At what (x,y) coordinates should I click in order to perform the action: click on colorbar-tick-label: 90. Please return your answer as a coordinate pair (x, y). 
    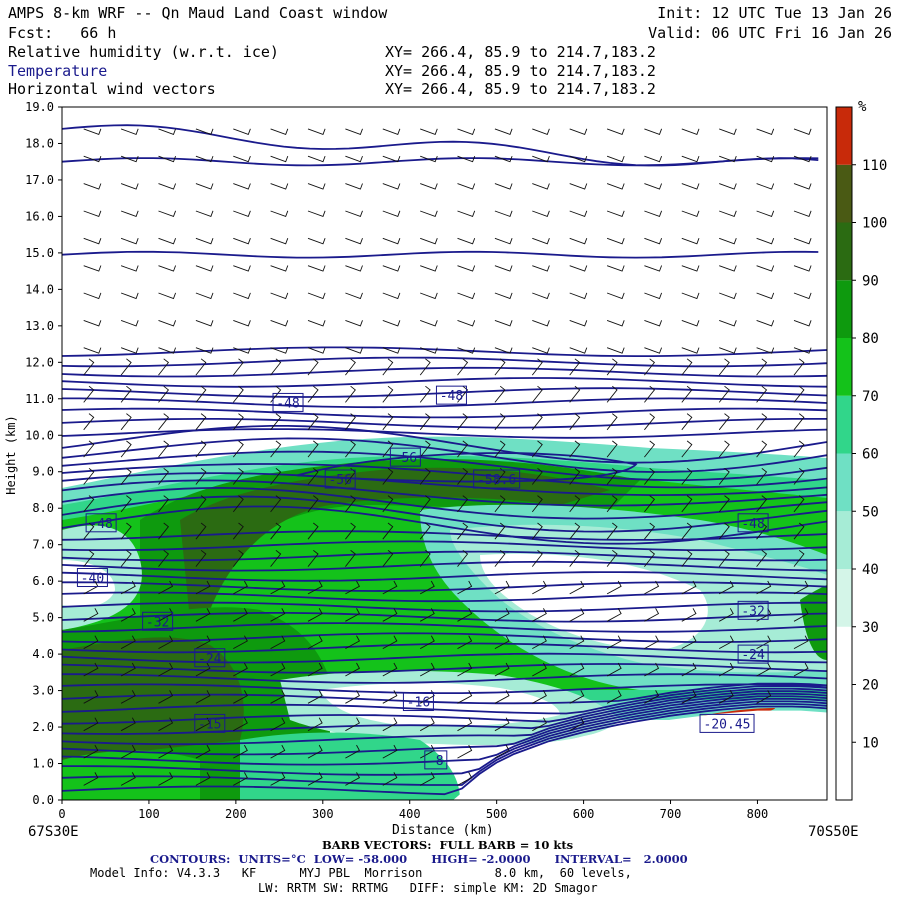
    Looking at the image, I should click on (870, 281).